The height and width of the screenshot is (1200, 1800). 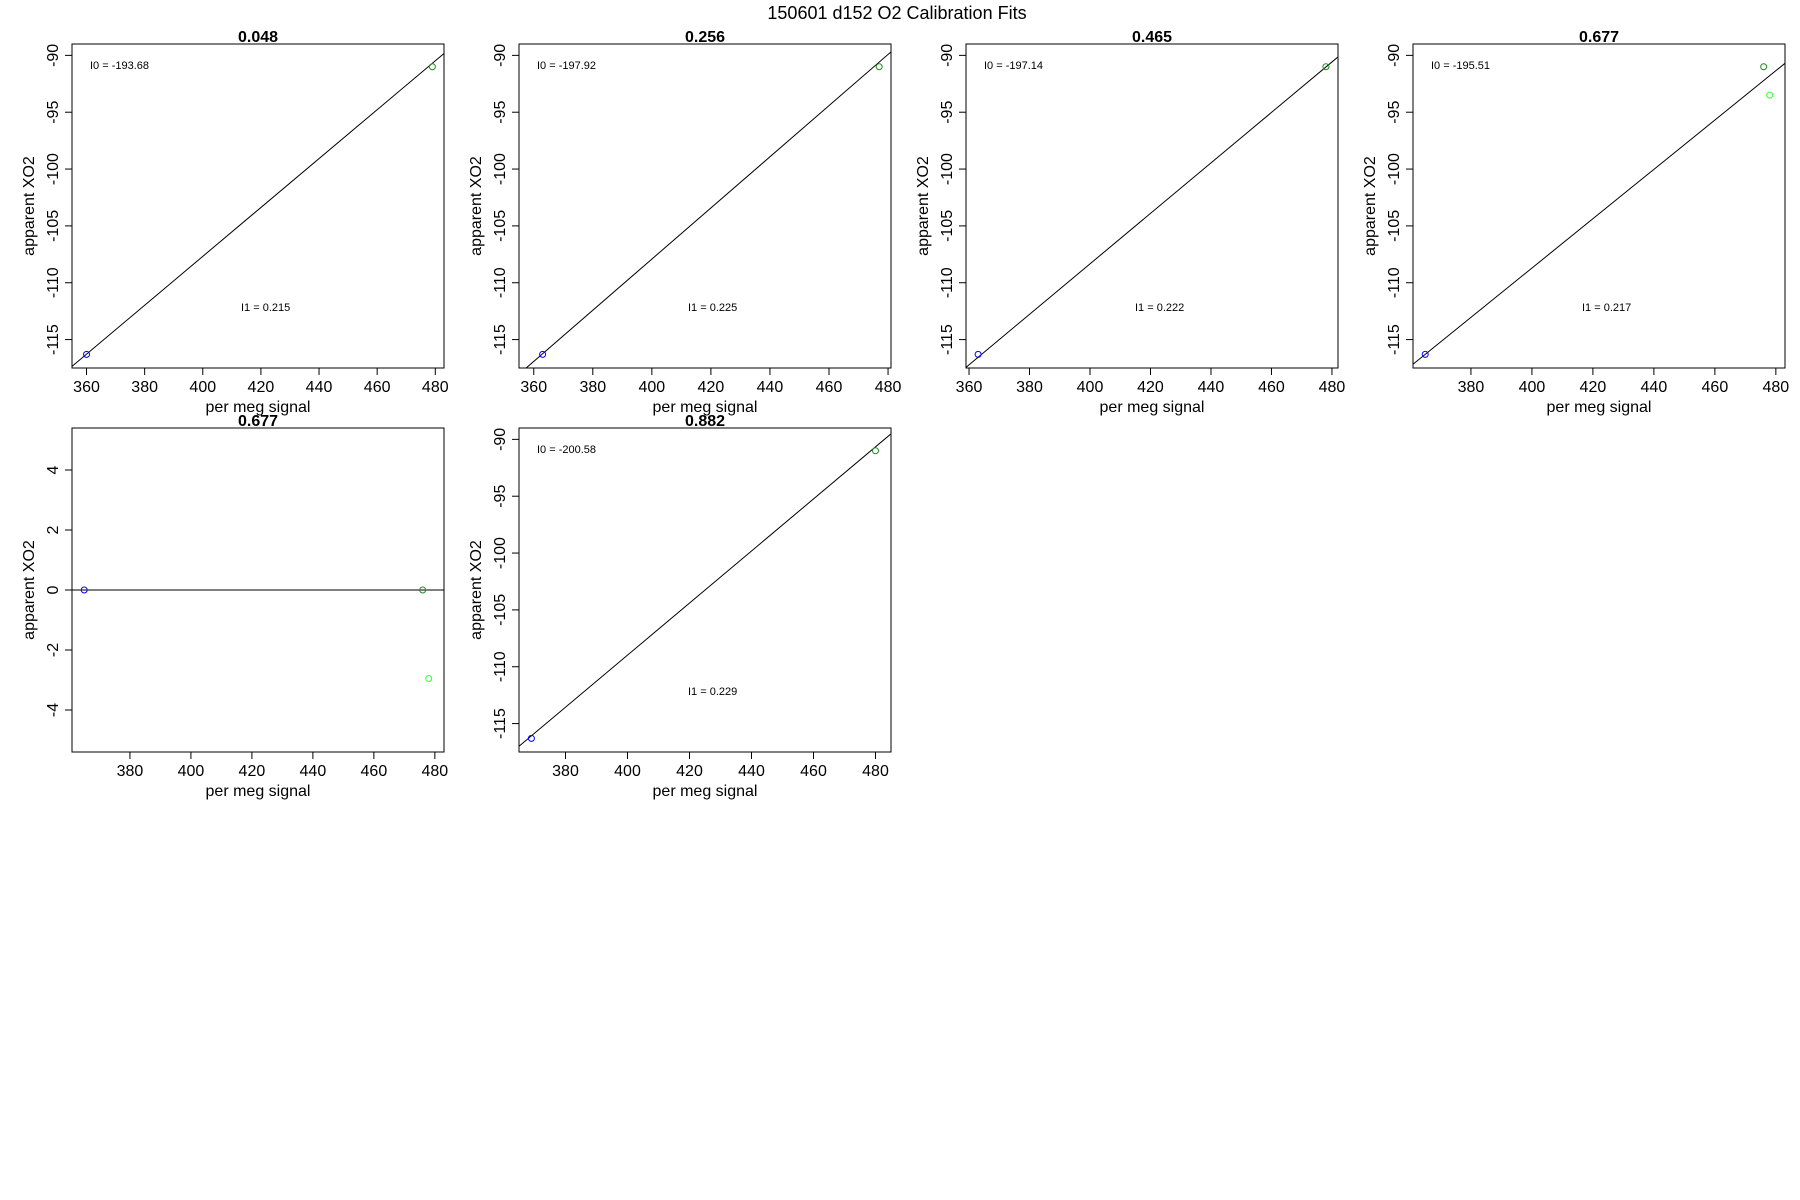 What do you see at coordinates (712, 692) in the screenshot?
I see `slope-annotation: I1 = 0.229` at bounding box center [712, 692].